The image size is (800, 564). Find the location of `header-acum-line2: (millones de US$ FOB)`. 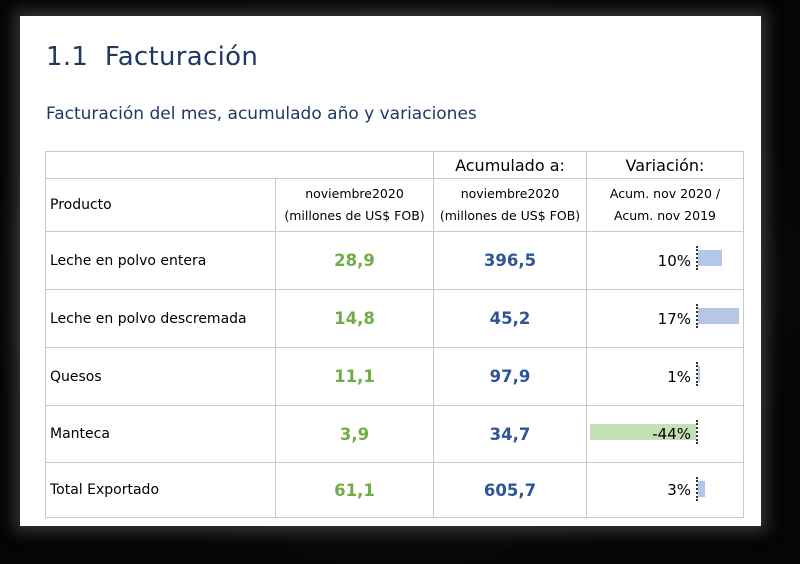

header-acum-line2: (millones de US$ FOB) is located at coordinates (510, 215).